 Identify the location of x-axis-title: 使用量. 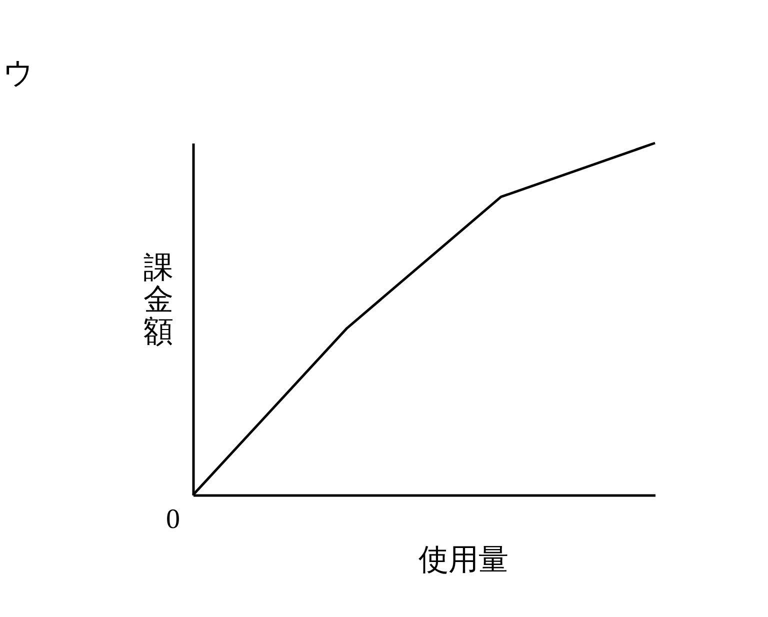
(463, 560).